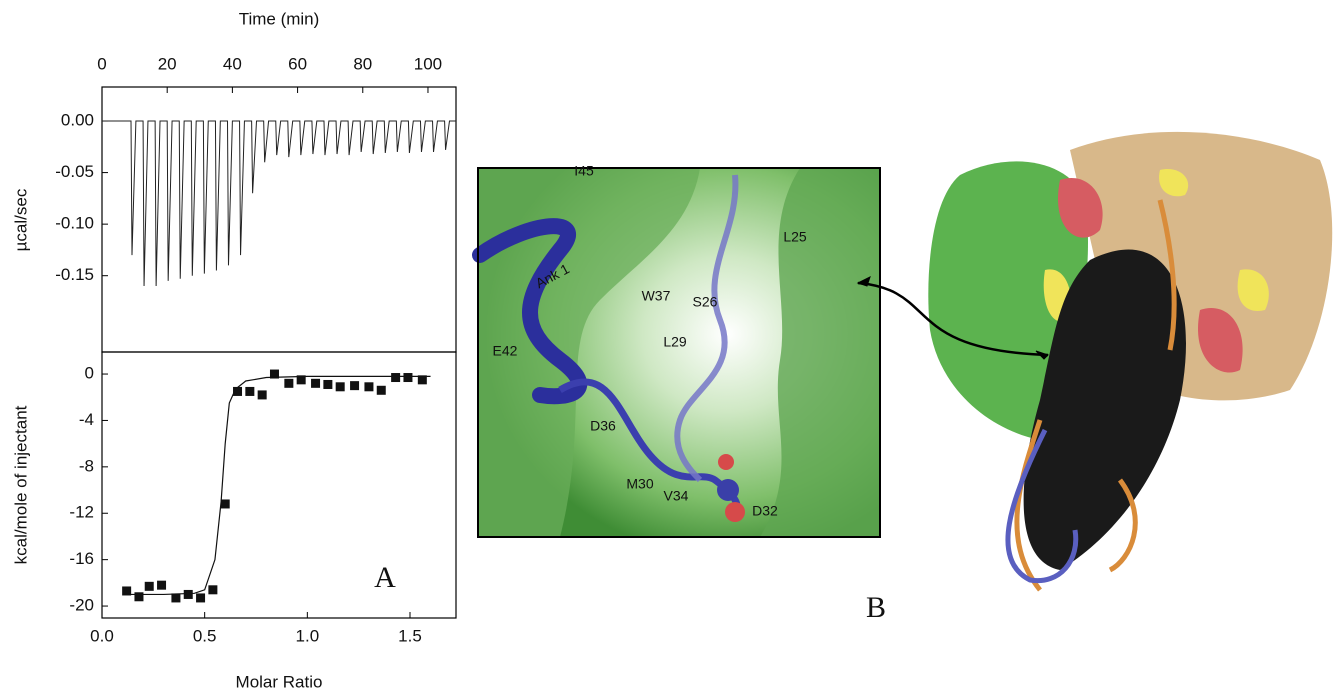 The height and width of the screenshot is (699, 1342). Describe the element at coordinates (385, 577) in the screenshot. I see `annotation: A` at that location.